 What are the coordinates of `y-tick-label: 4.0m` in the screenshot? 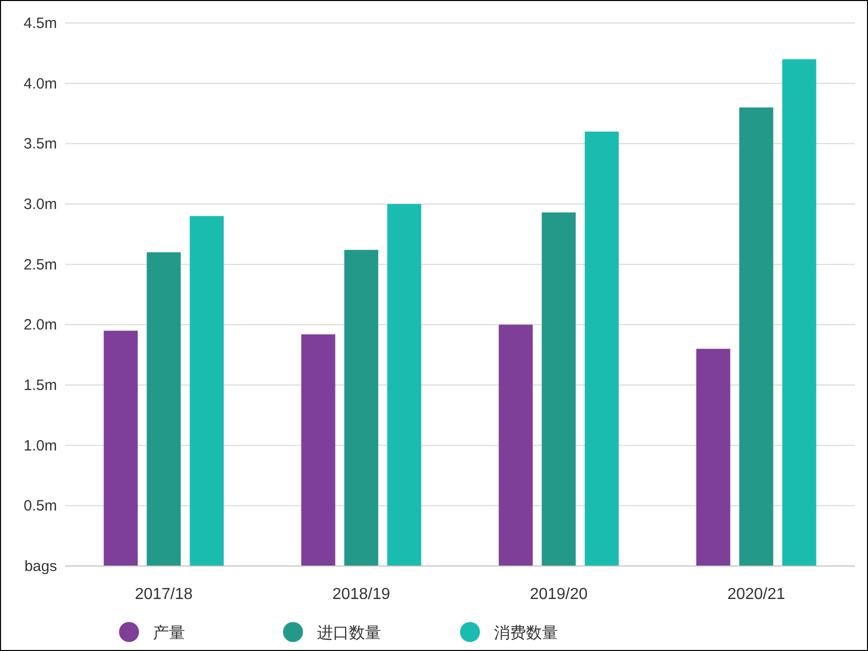 It's located at (40, 83).